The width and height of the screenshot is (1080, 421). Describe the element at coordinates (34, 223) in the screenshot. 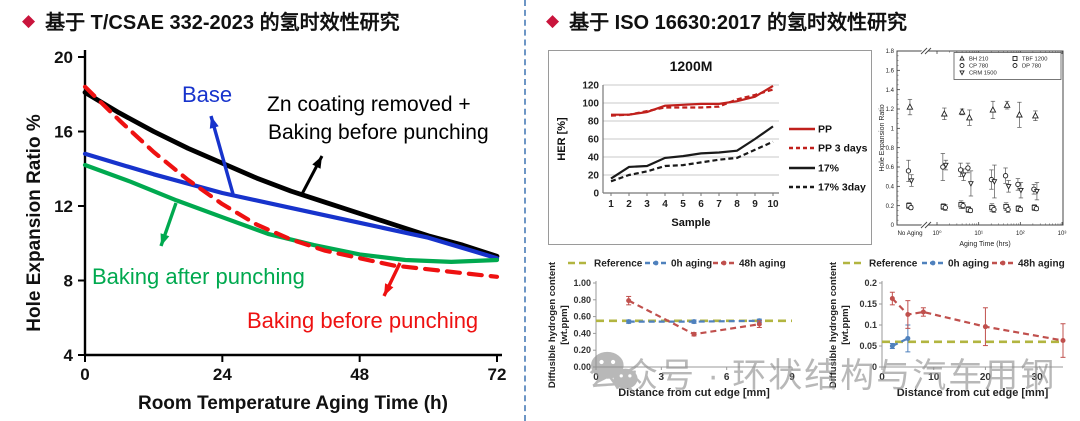

I see `svg-text: Hole Expansion Ratio %` at that location.